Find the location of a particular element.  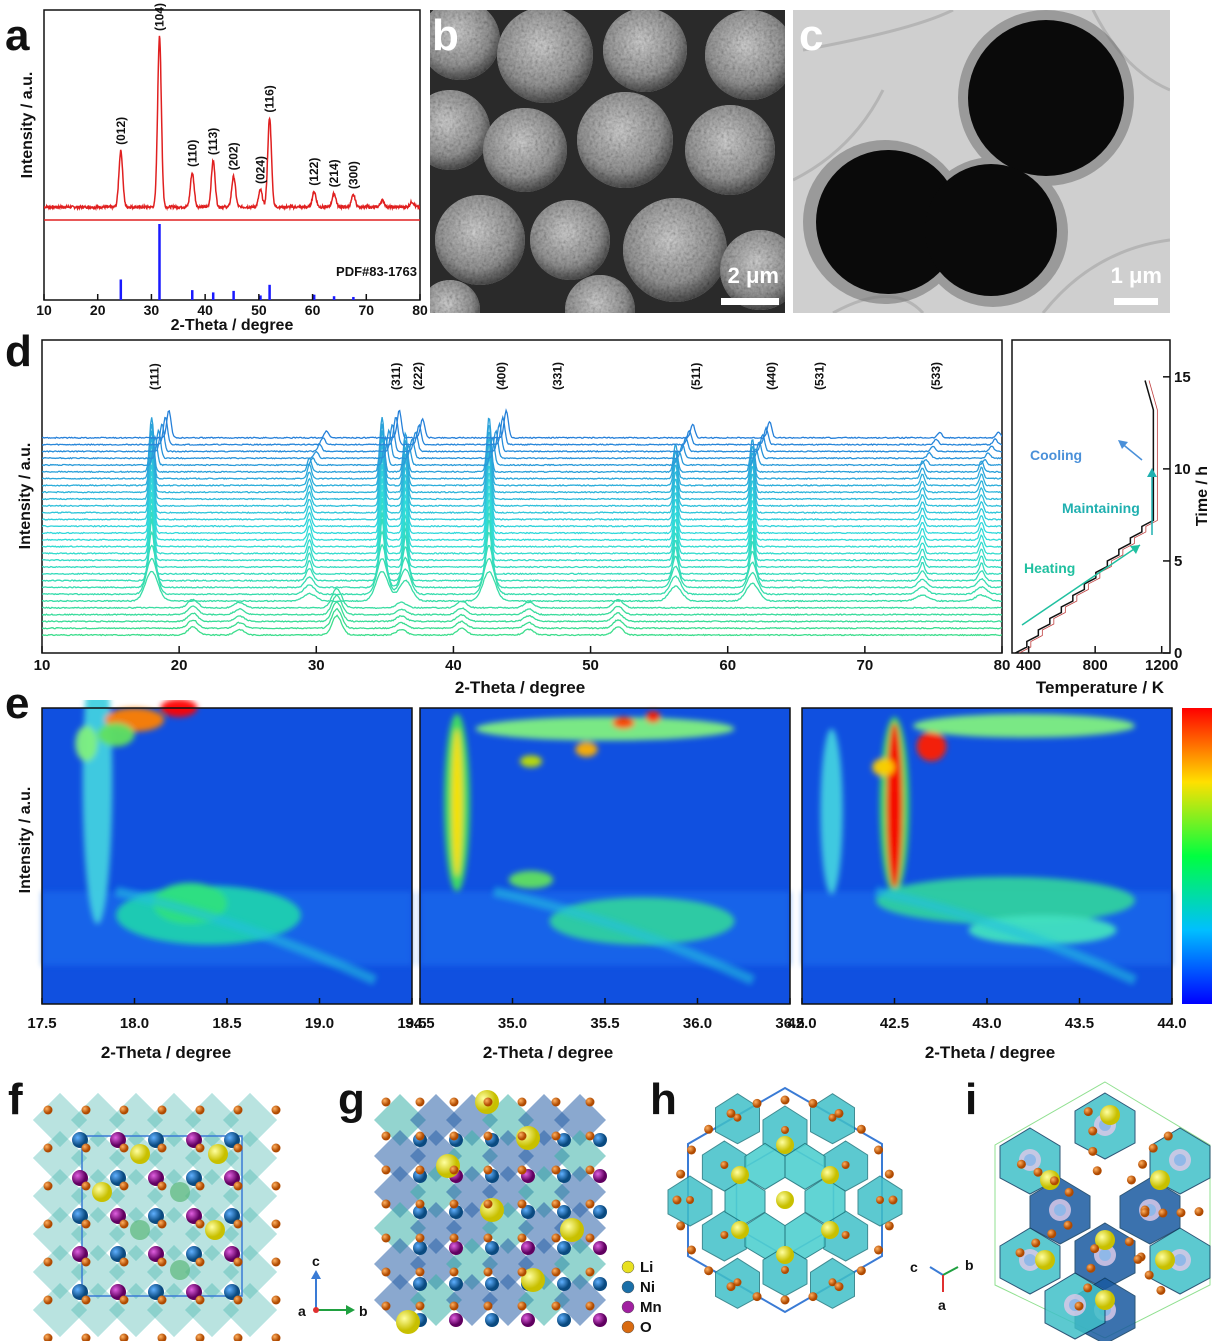

peak-label: (202) is located at coordinates (234, 156).